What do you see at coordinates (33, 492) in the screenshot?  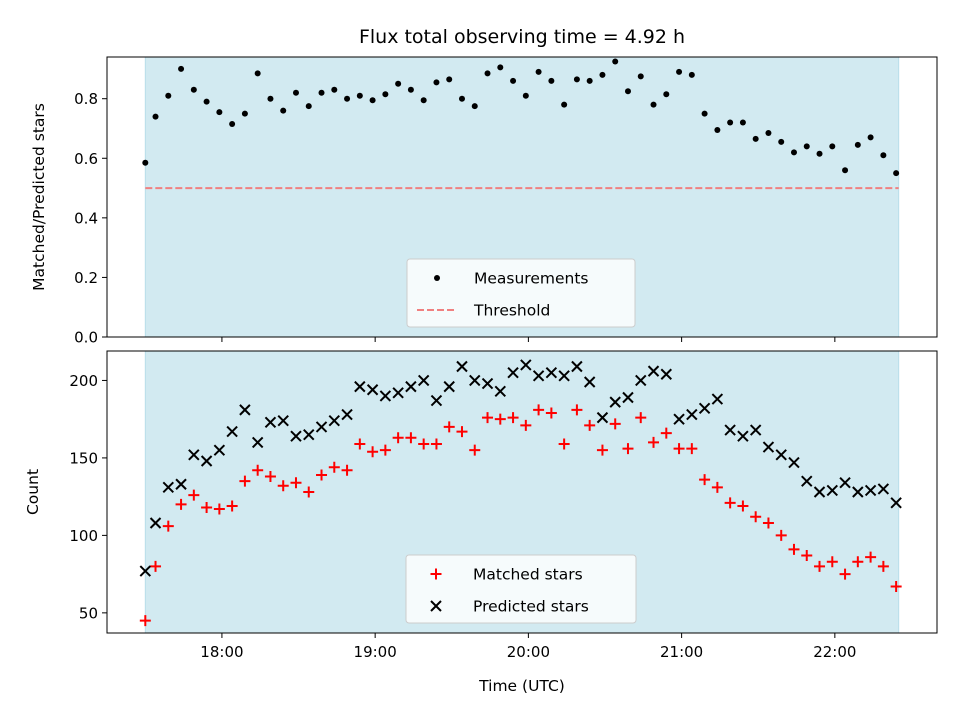 I see `count-y-axis-label: Count` at bounding box center [33, 492].